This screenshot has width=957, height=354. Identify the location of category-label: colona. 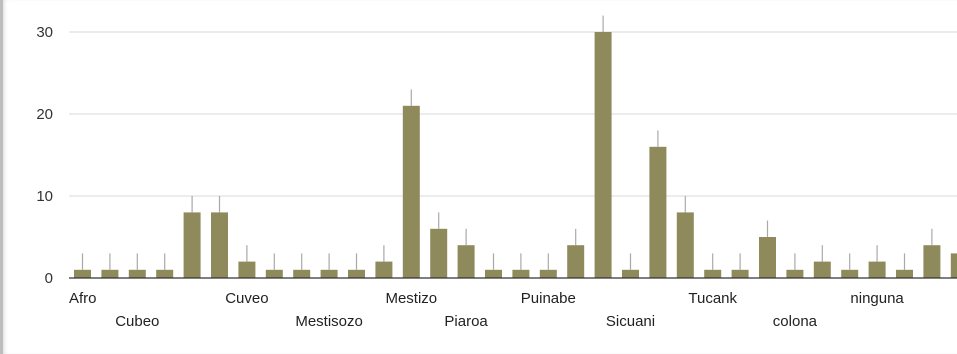
(795, 321).